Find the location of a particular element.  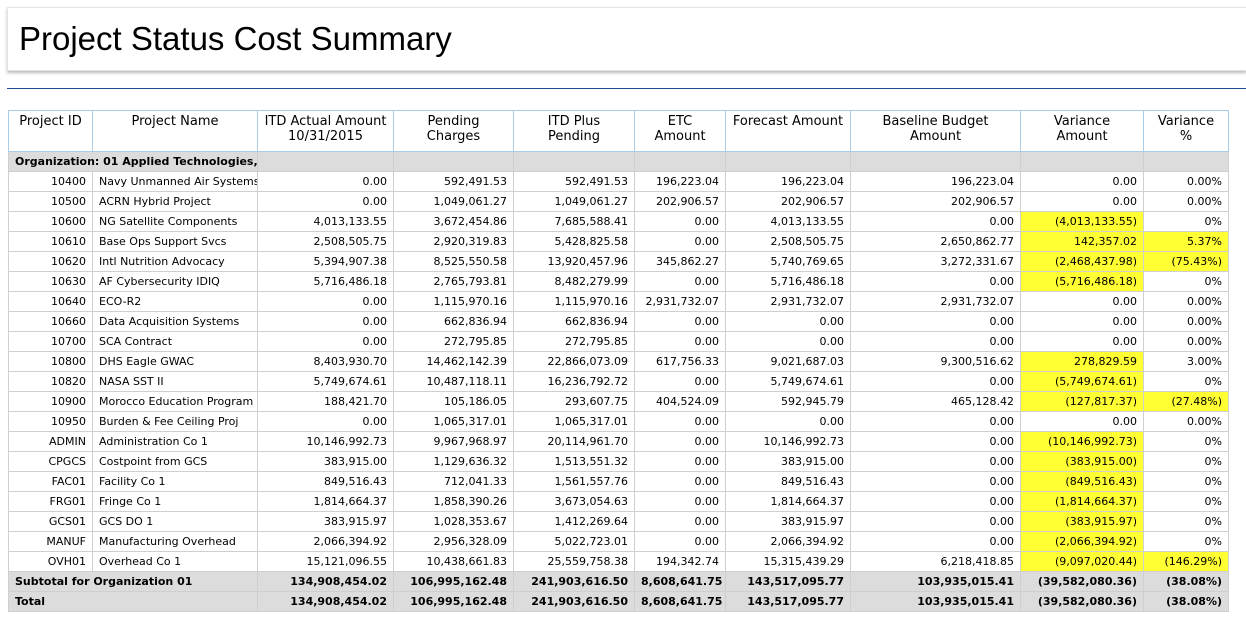

total-label: Total is located at coordinates (133, 601).